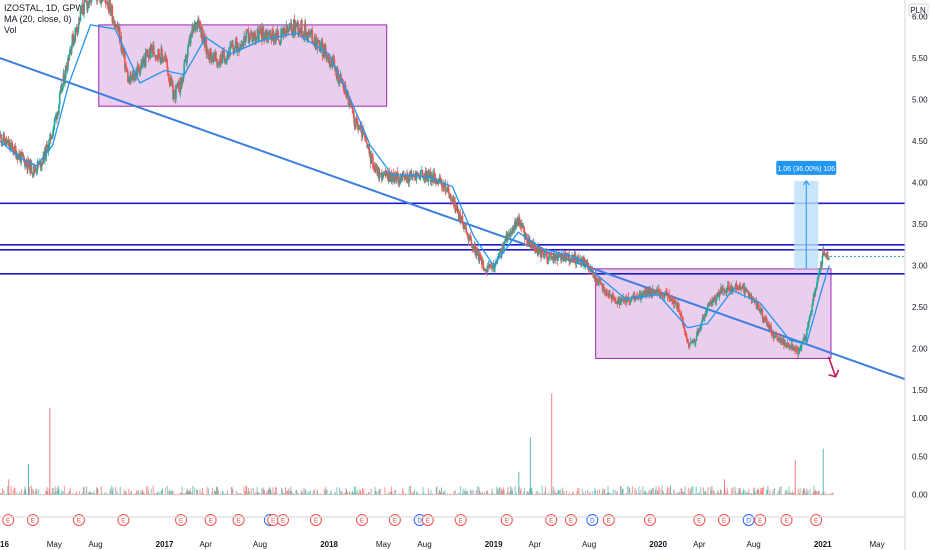  What do you see at coordinates (806, 214) in the screenshot?
I see `price-range-measure: 1.06 (36.00%) 106` at bounding box center [806, 214].